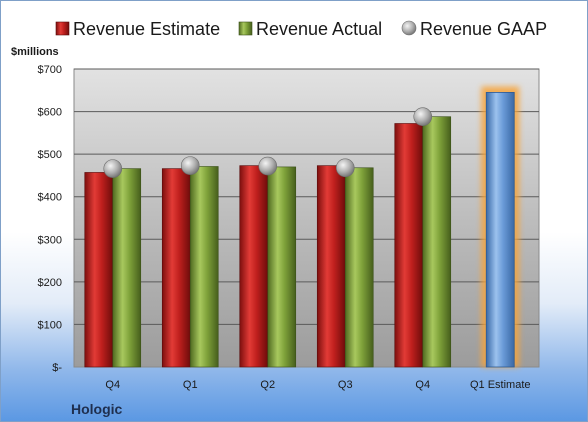  What do you see at coordinates (319, 29) in the screenshot?
I see `legend-label: Revenue Actual` at bounding box center [319, 29].